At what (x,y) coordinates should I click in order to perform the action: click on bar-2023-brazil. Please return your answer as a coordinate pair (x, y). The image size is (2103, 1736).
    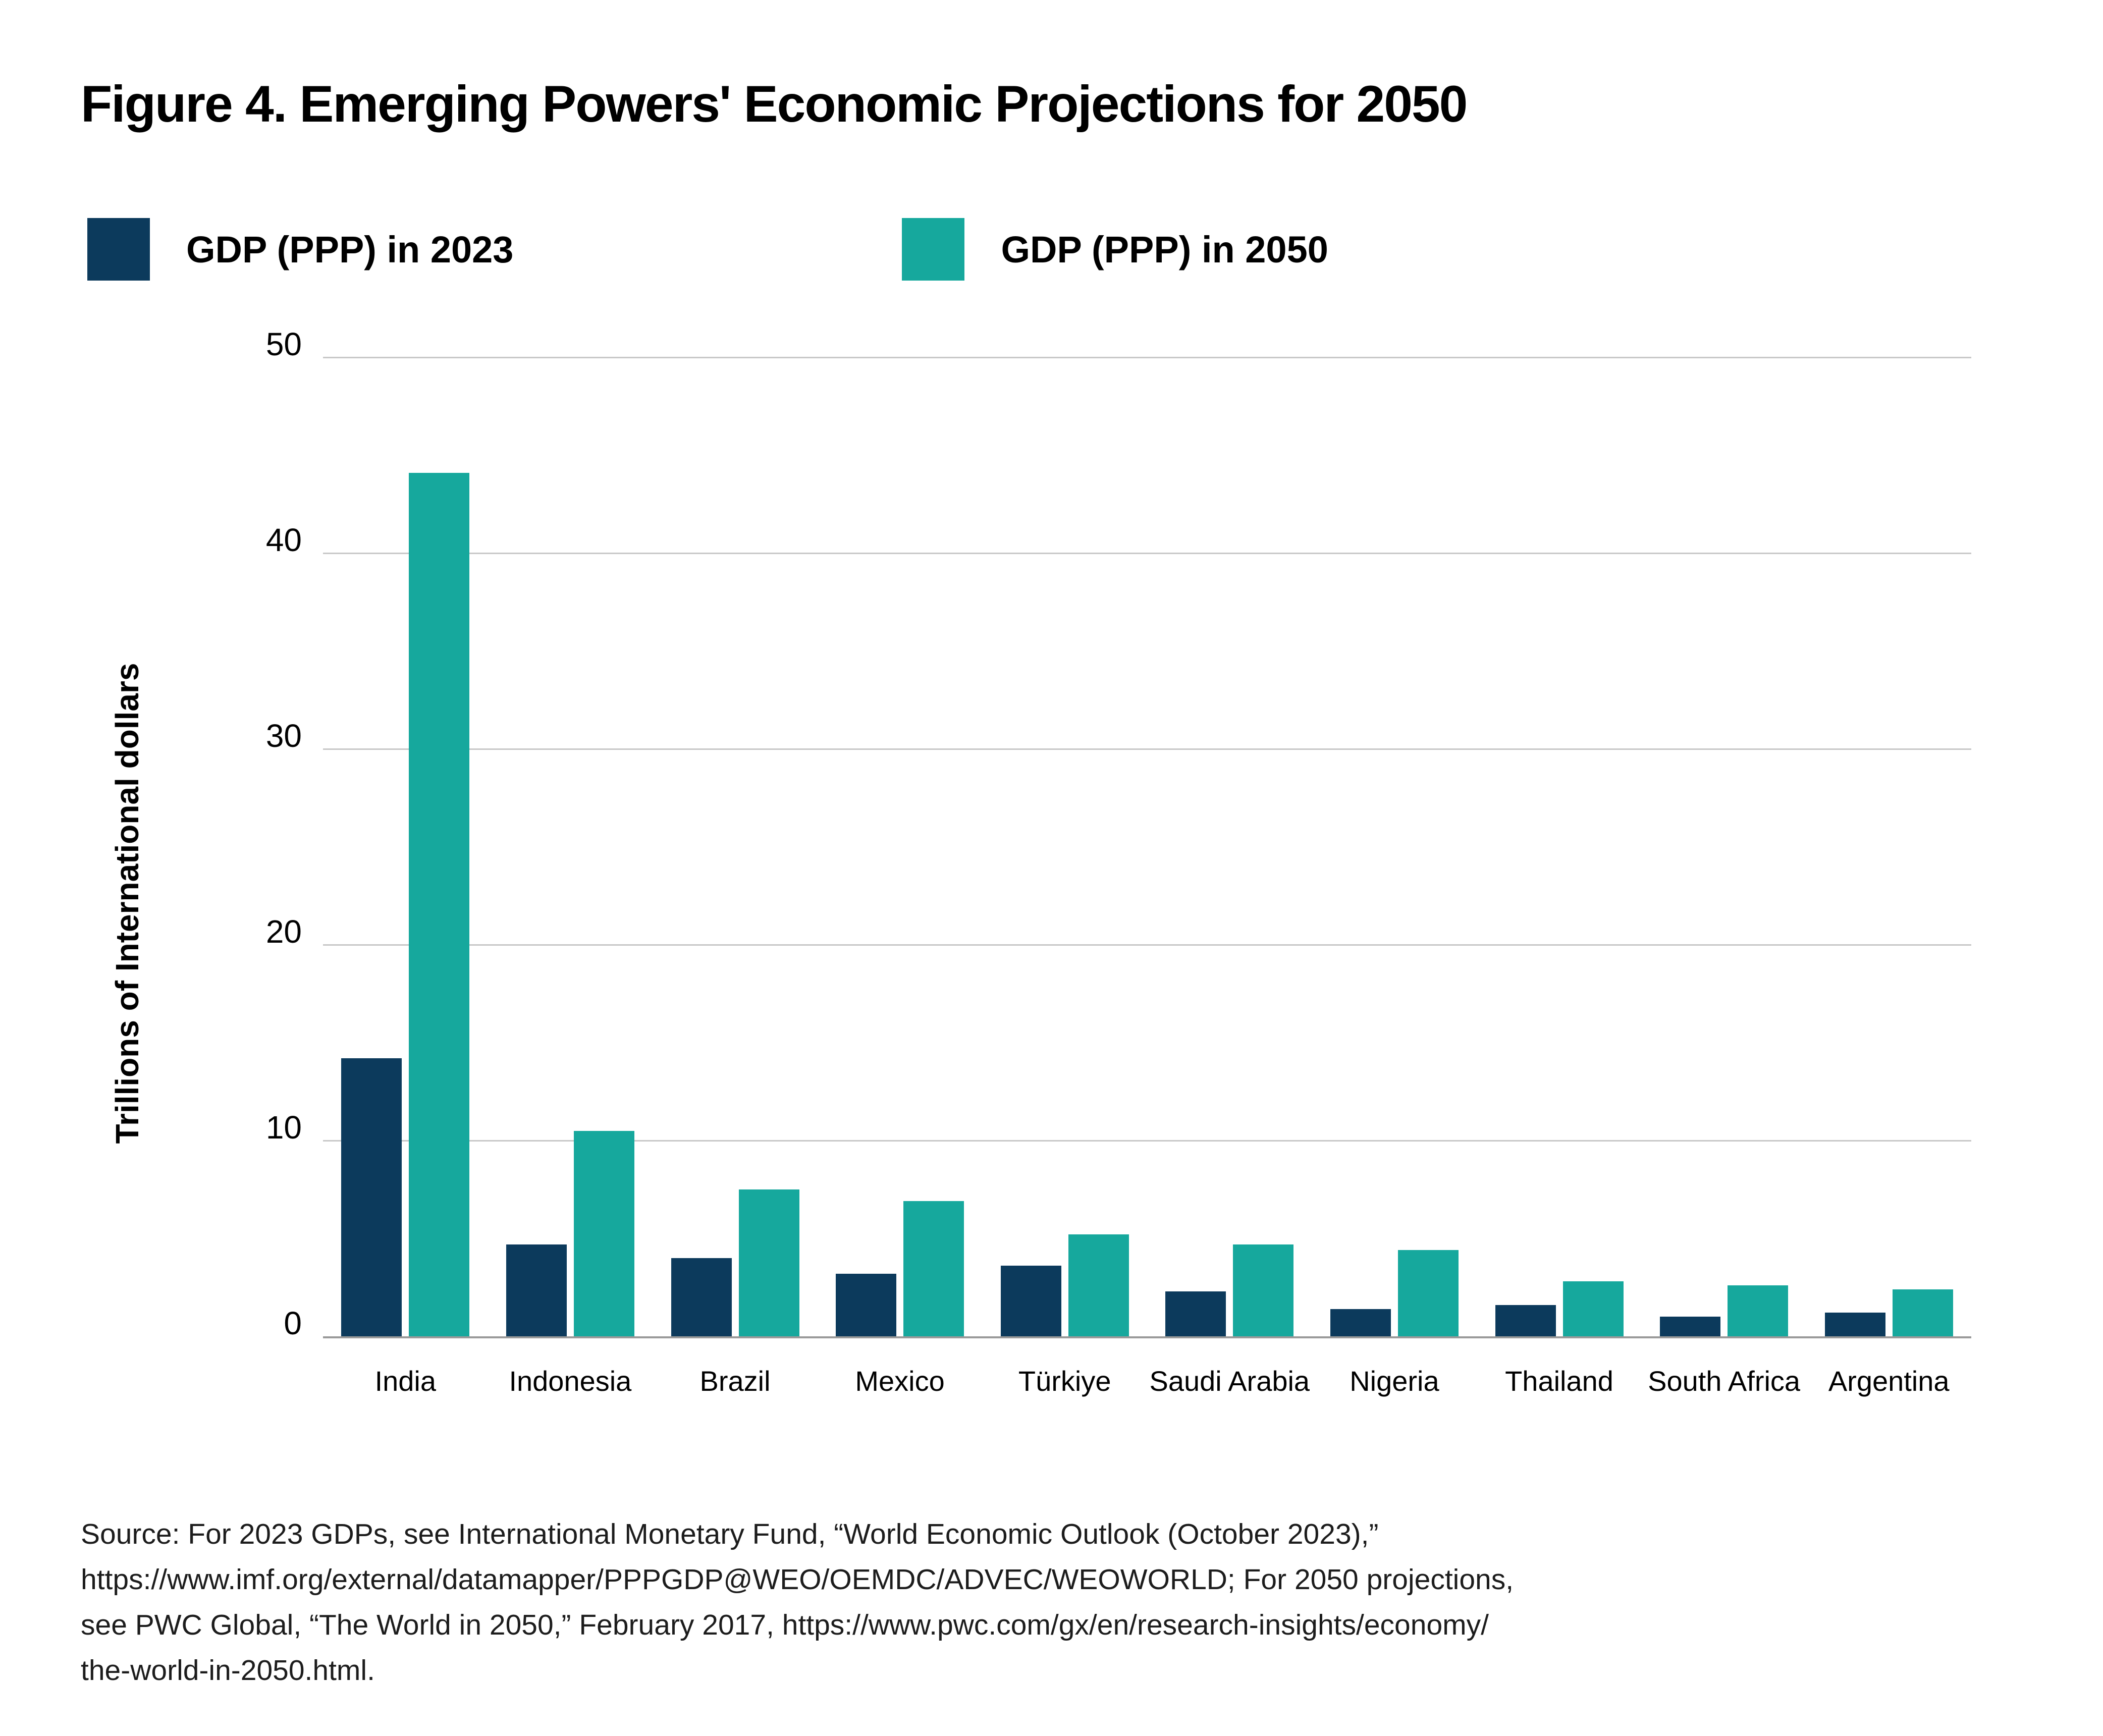
    Looking at the image, I should click on (701, 1297).